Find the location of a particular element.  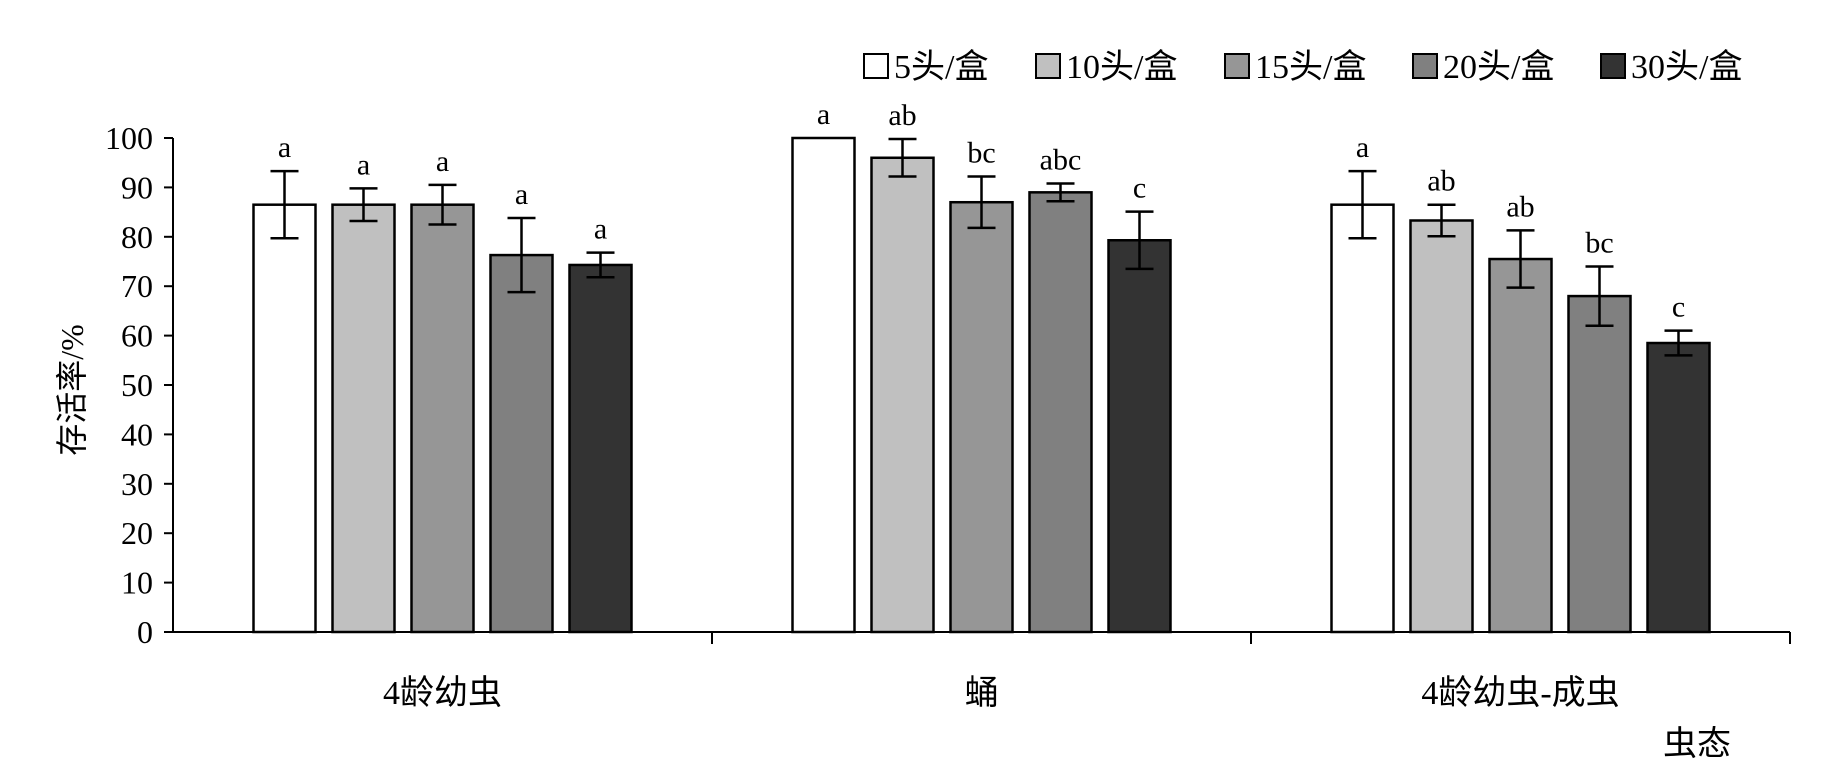

y-axis: 0 10 20 30 40 50 60 70 80 90 100 is located at coordinates (139, 385).